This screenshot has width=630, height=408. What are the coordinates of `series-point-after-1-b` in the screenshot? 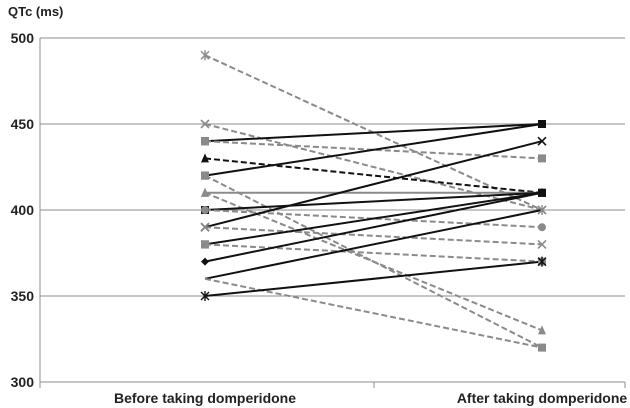 It's located at (542, 210).